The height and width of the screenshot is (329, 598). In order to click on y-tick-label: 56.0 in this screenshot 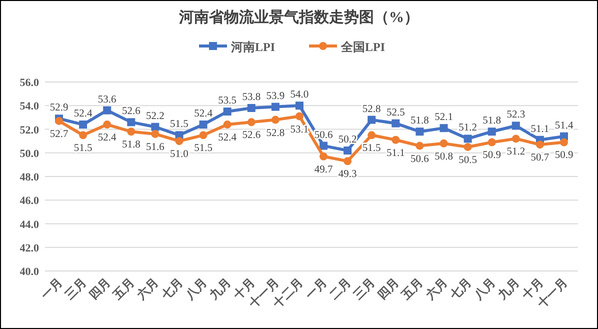, I will do `click(30, 83)`.